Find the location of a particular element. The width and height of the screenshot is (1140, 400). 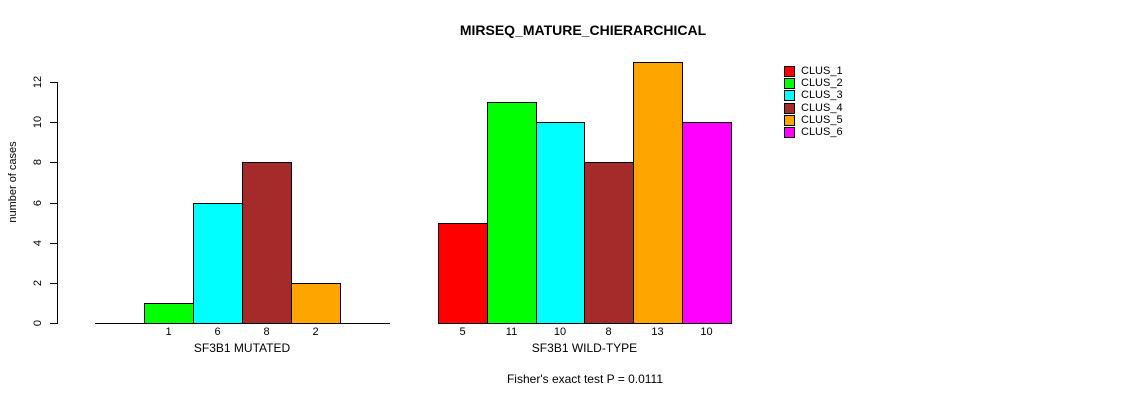

group-label: SF3B1 WILD-TYPE is located at coordinates (584, 348).